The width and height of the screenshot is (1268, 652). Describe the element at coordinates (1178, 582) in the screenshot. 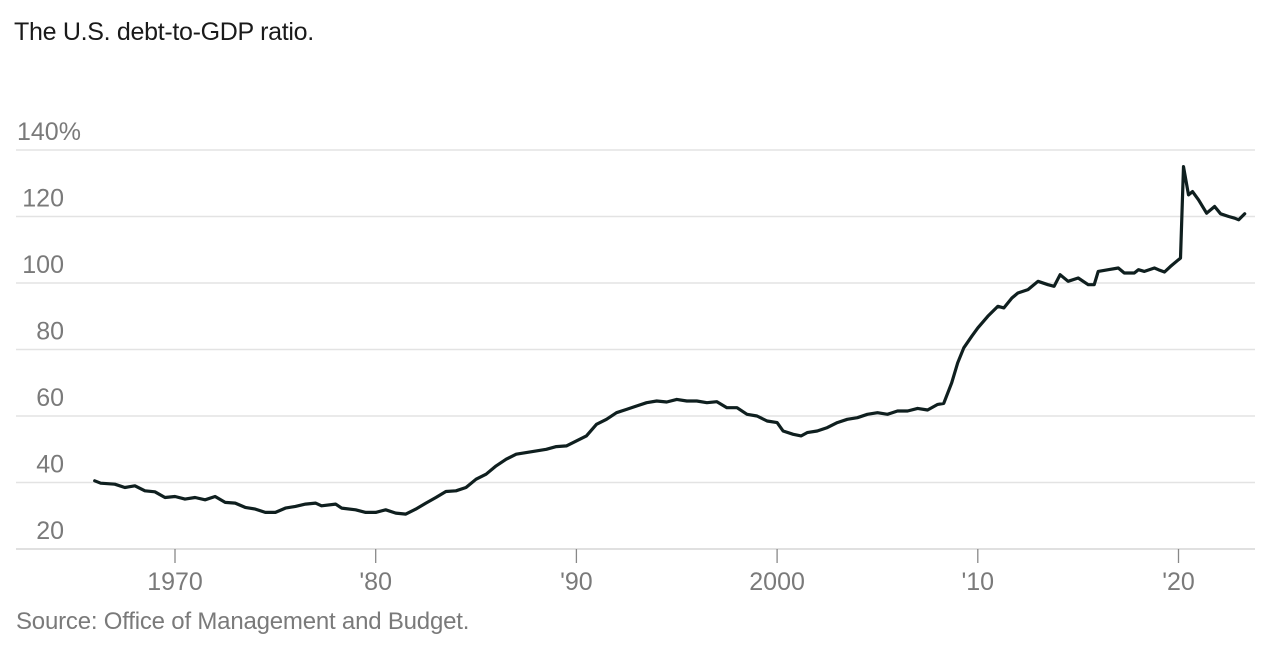

I see `x-tick-label: '20` at that location.